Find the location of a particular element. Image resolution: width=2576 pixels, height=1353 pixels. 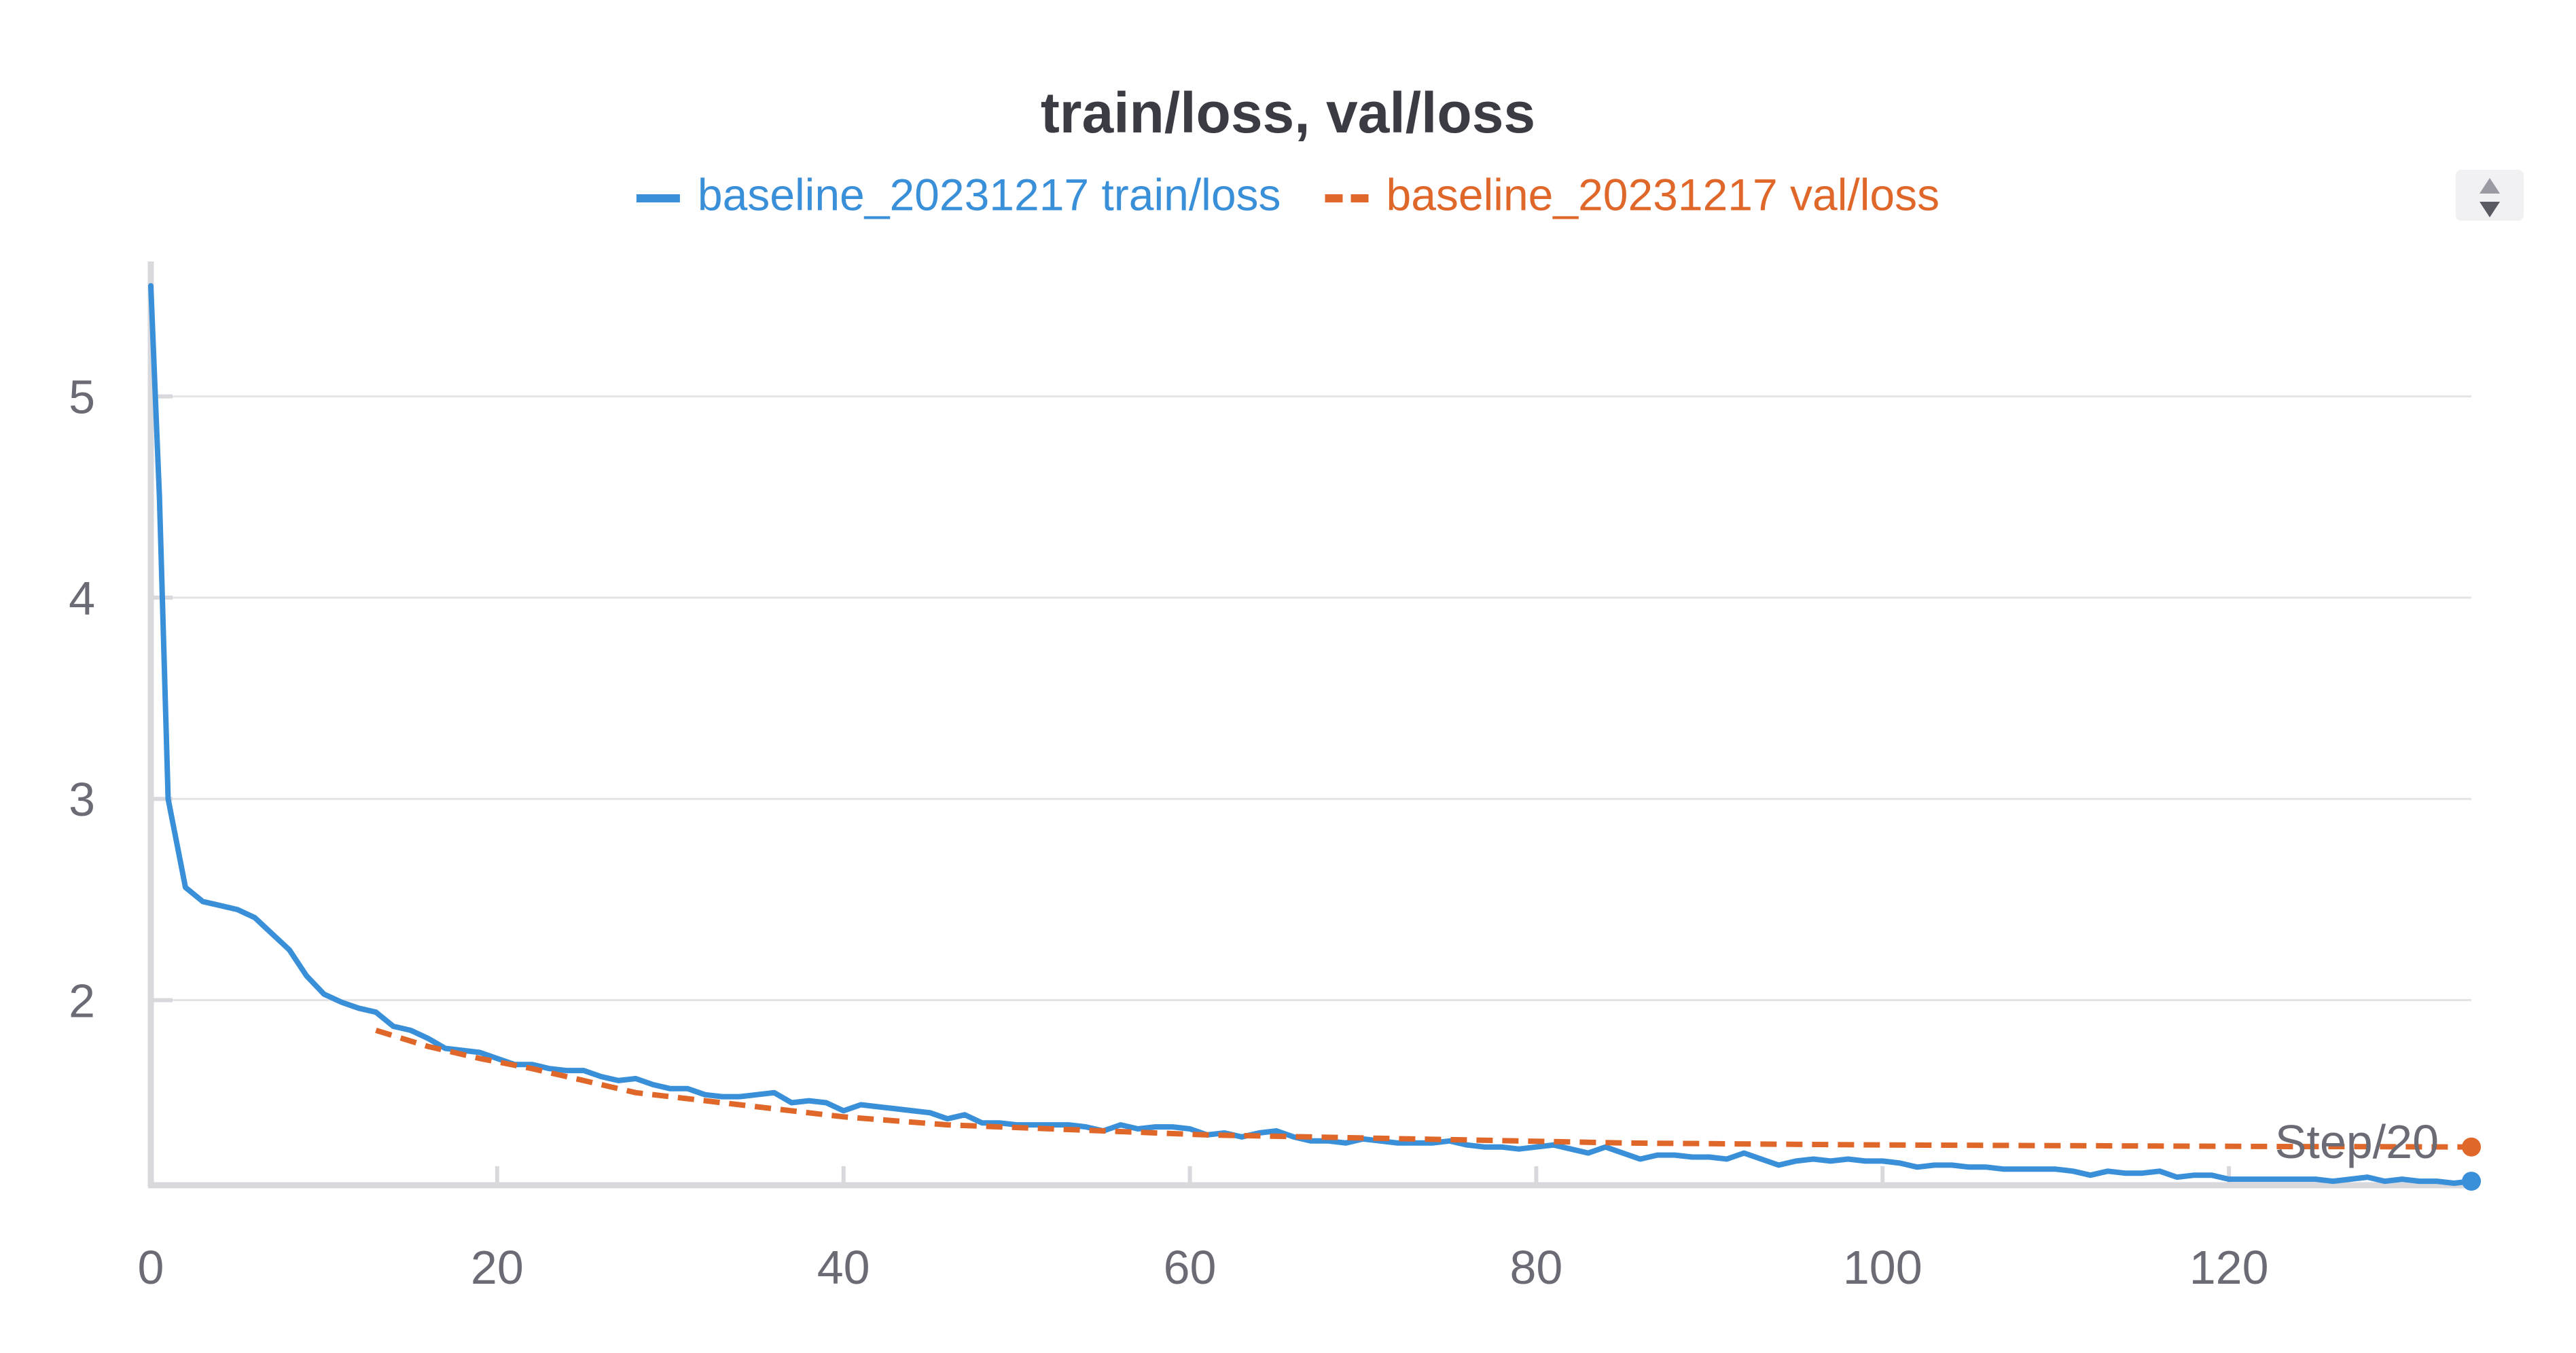

y-tick-label-2: 2 is located at coordinates (82, 1000).